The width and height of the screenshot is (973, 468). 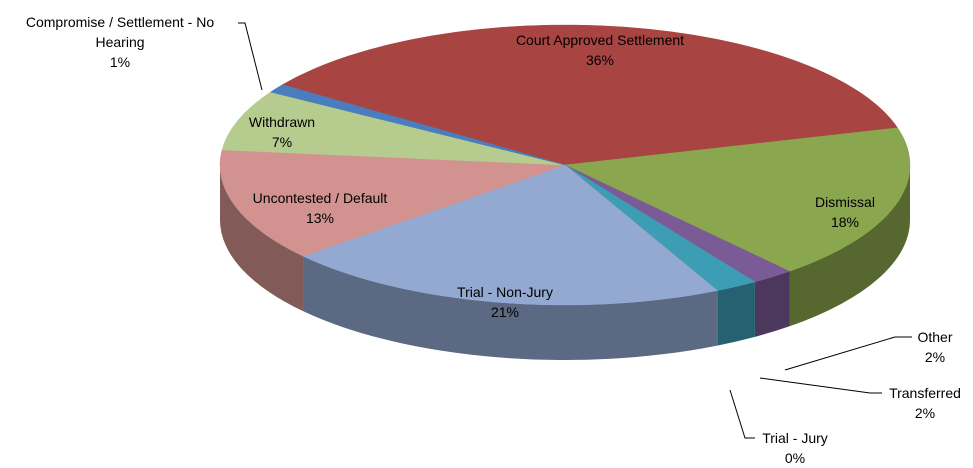 I want to click on category-label: Withdrawn, so click(x=282, y=122).